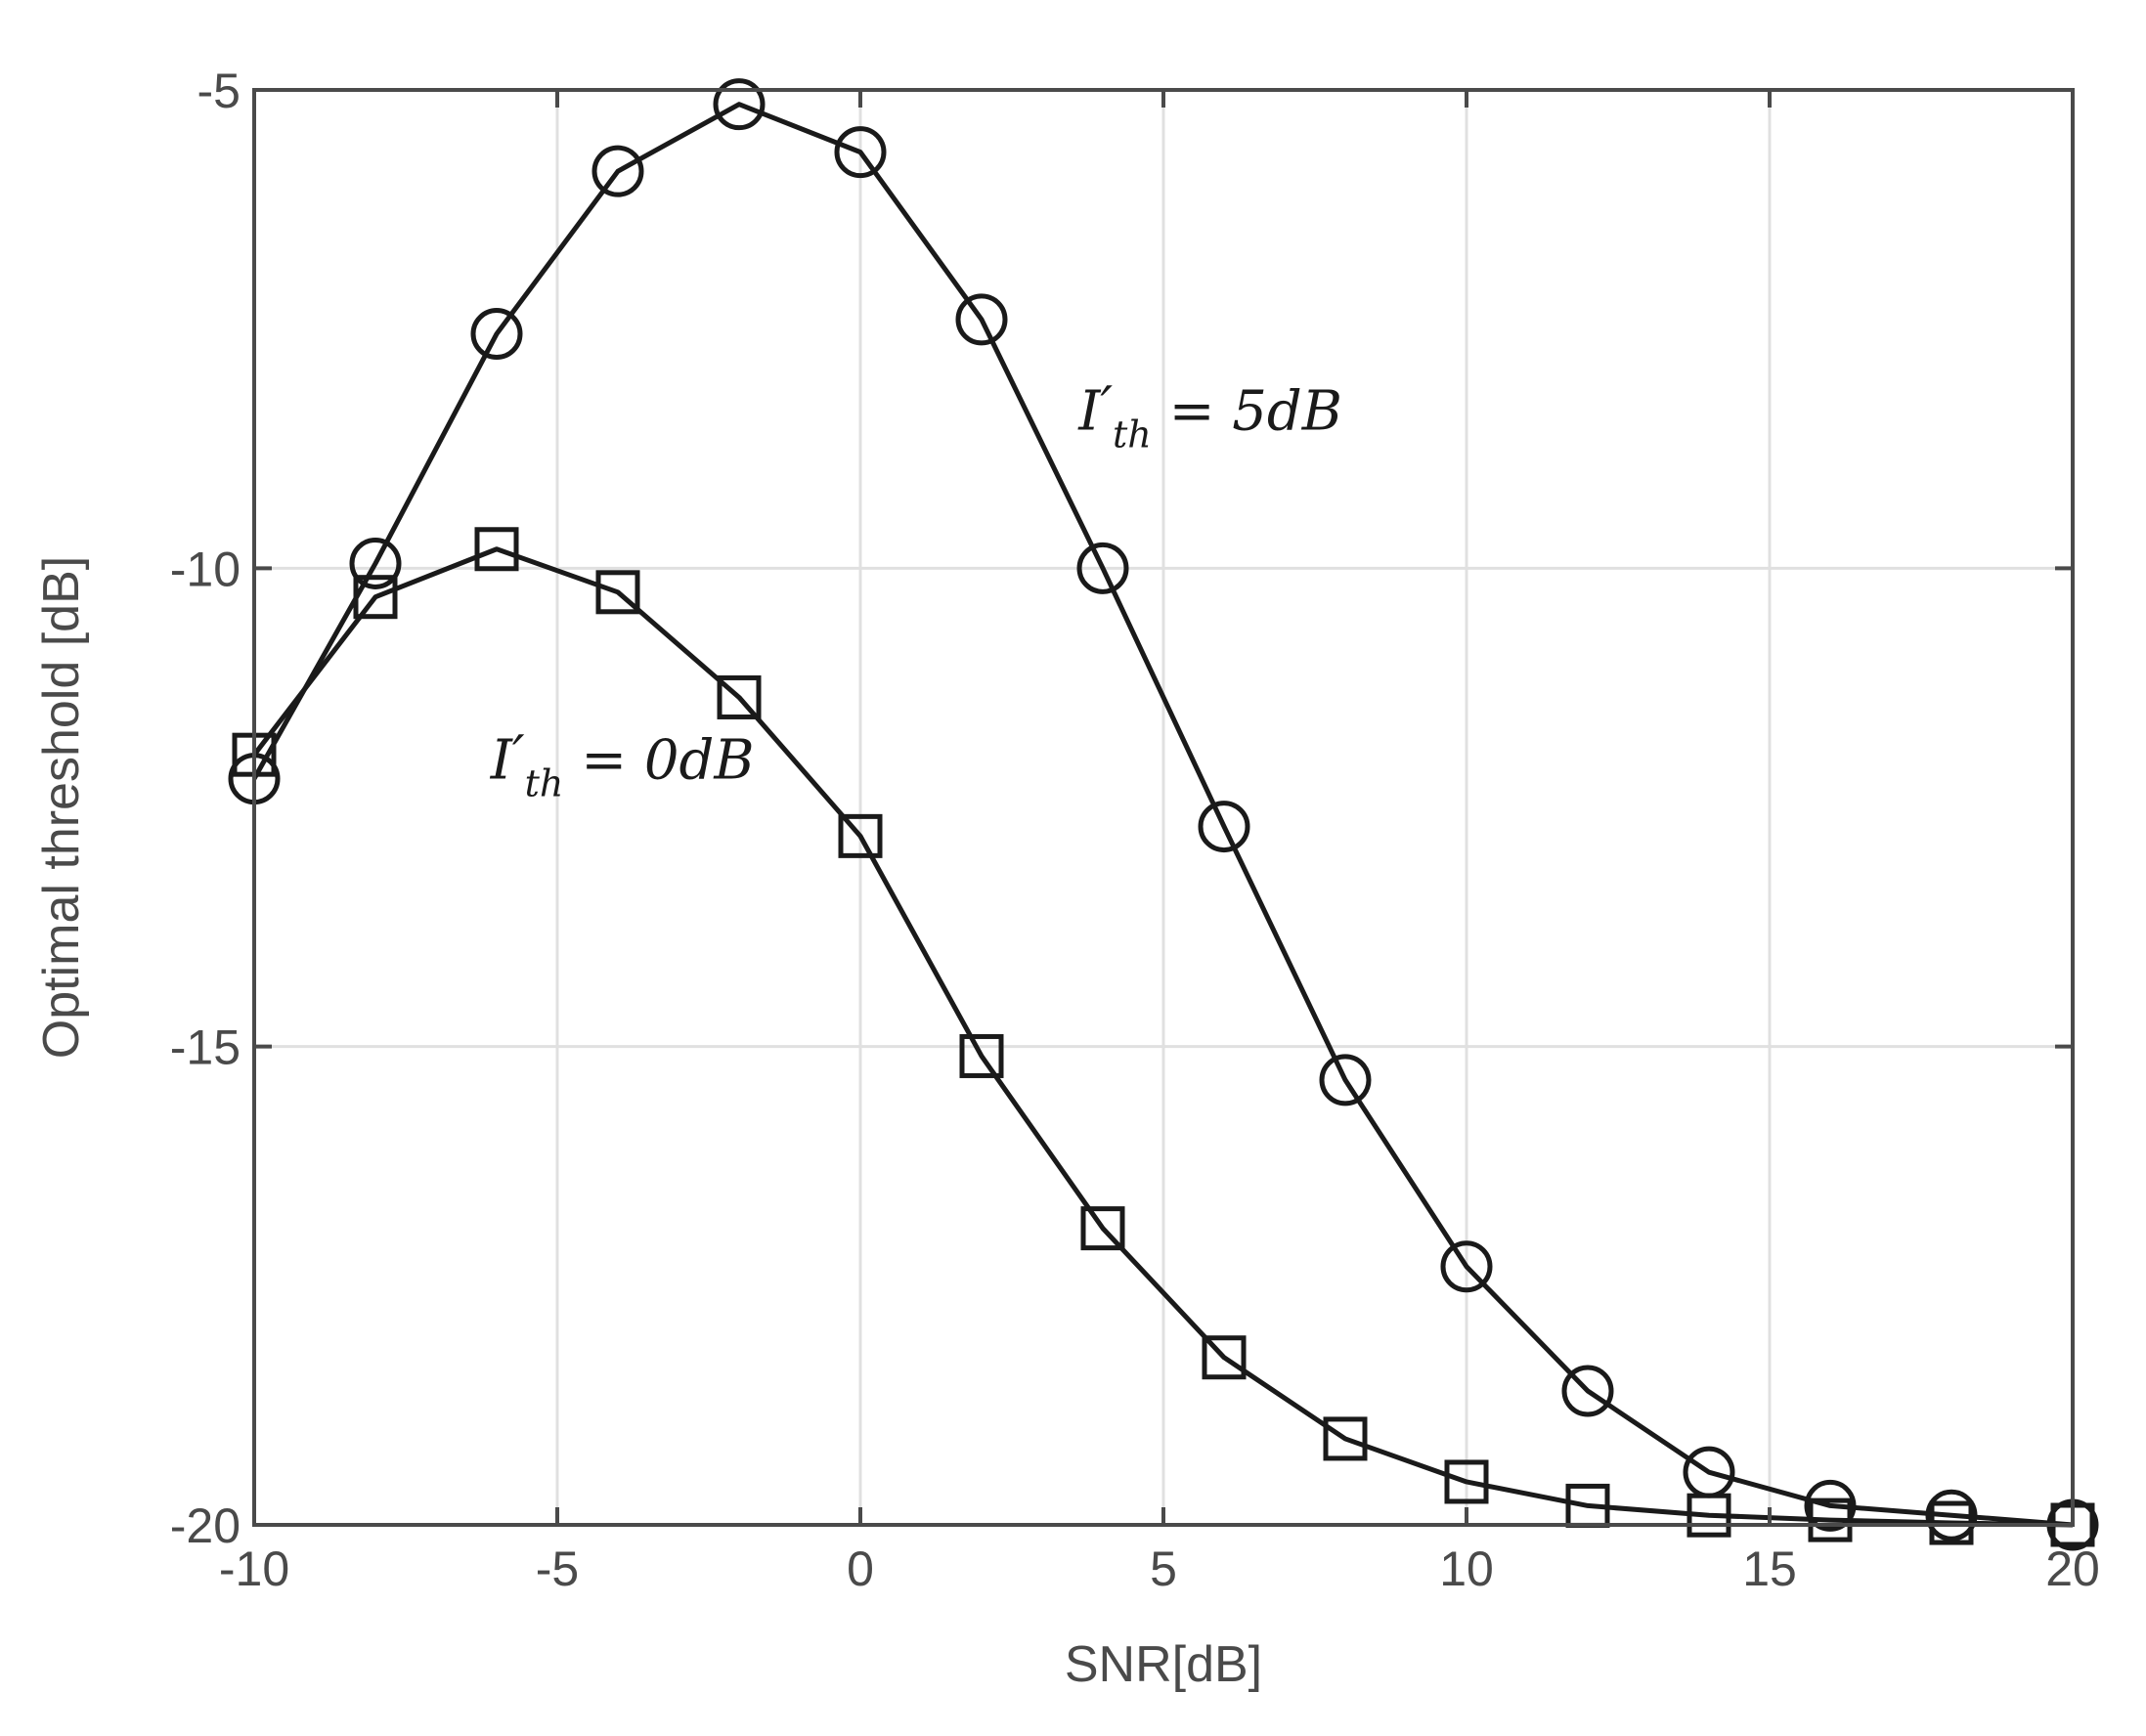  I want to click on x-tick-labels: -10 -5 0 5 10 15 20, so click(1159, 1568).